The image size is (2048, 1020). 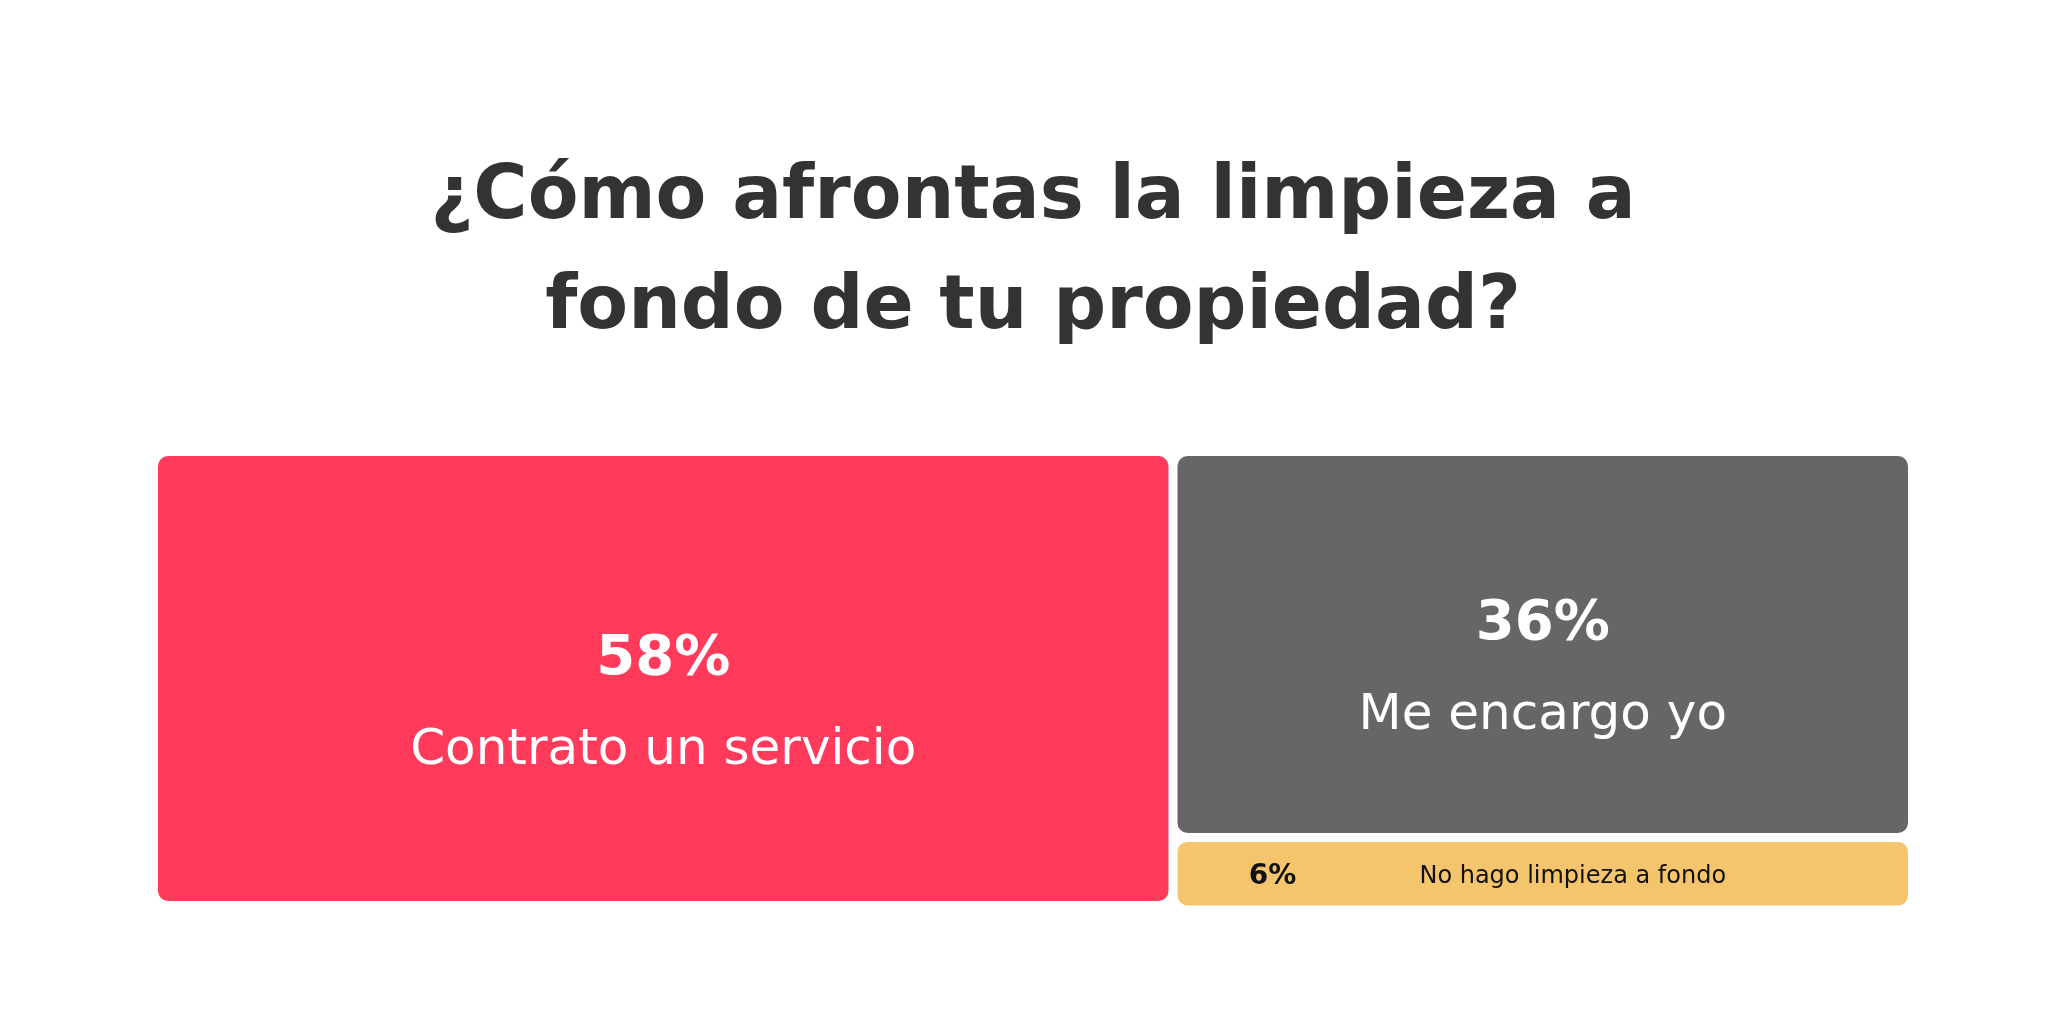 I want to click on text: ¿Cómo afrontas la limpieza a fondo de tu propiedad?, so click(x=1033, y=247).